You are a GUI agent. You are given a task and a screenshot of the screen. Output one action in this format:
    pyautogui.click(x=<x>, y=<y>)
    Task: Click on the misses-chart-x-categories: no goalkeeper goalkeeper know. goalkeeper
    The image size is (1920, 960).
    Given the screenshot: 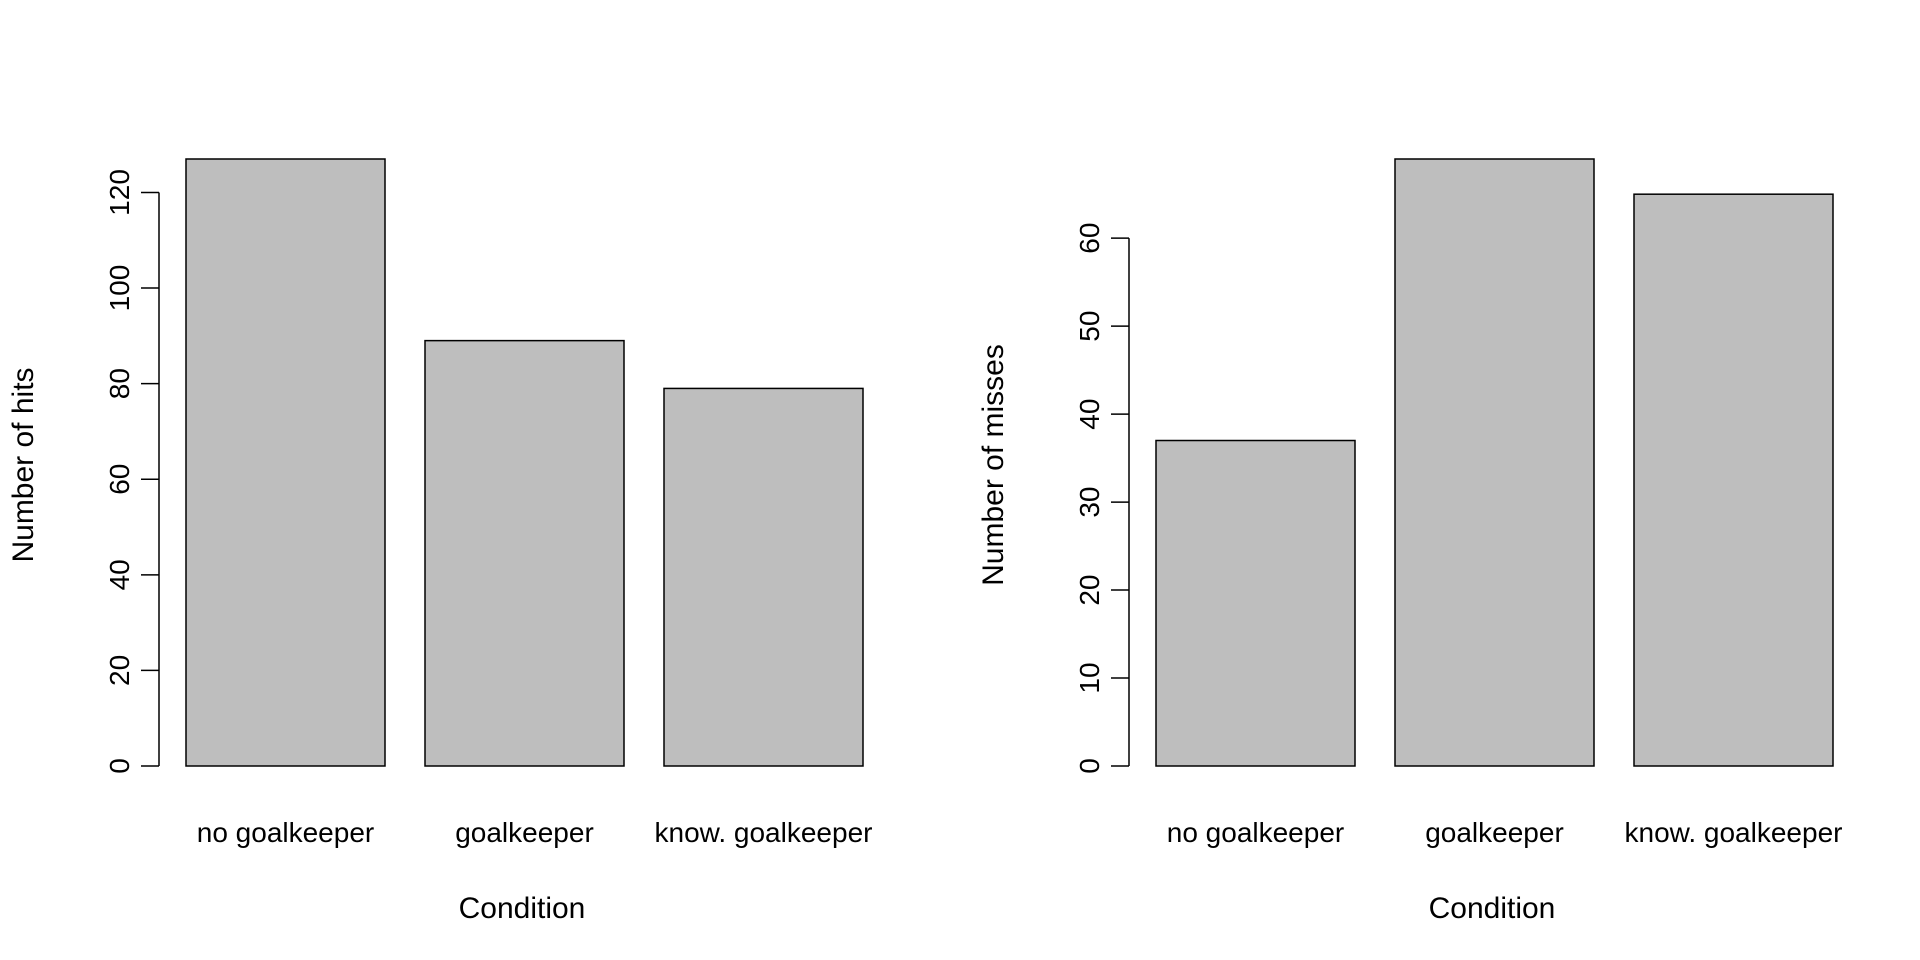 What is the action you would take?
    pyautogui.click(x=1505, y=832)
    